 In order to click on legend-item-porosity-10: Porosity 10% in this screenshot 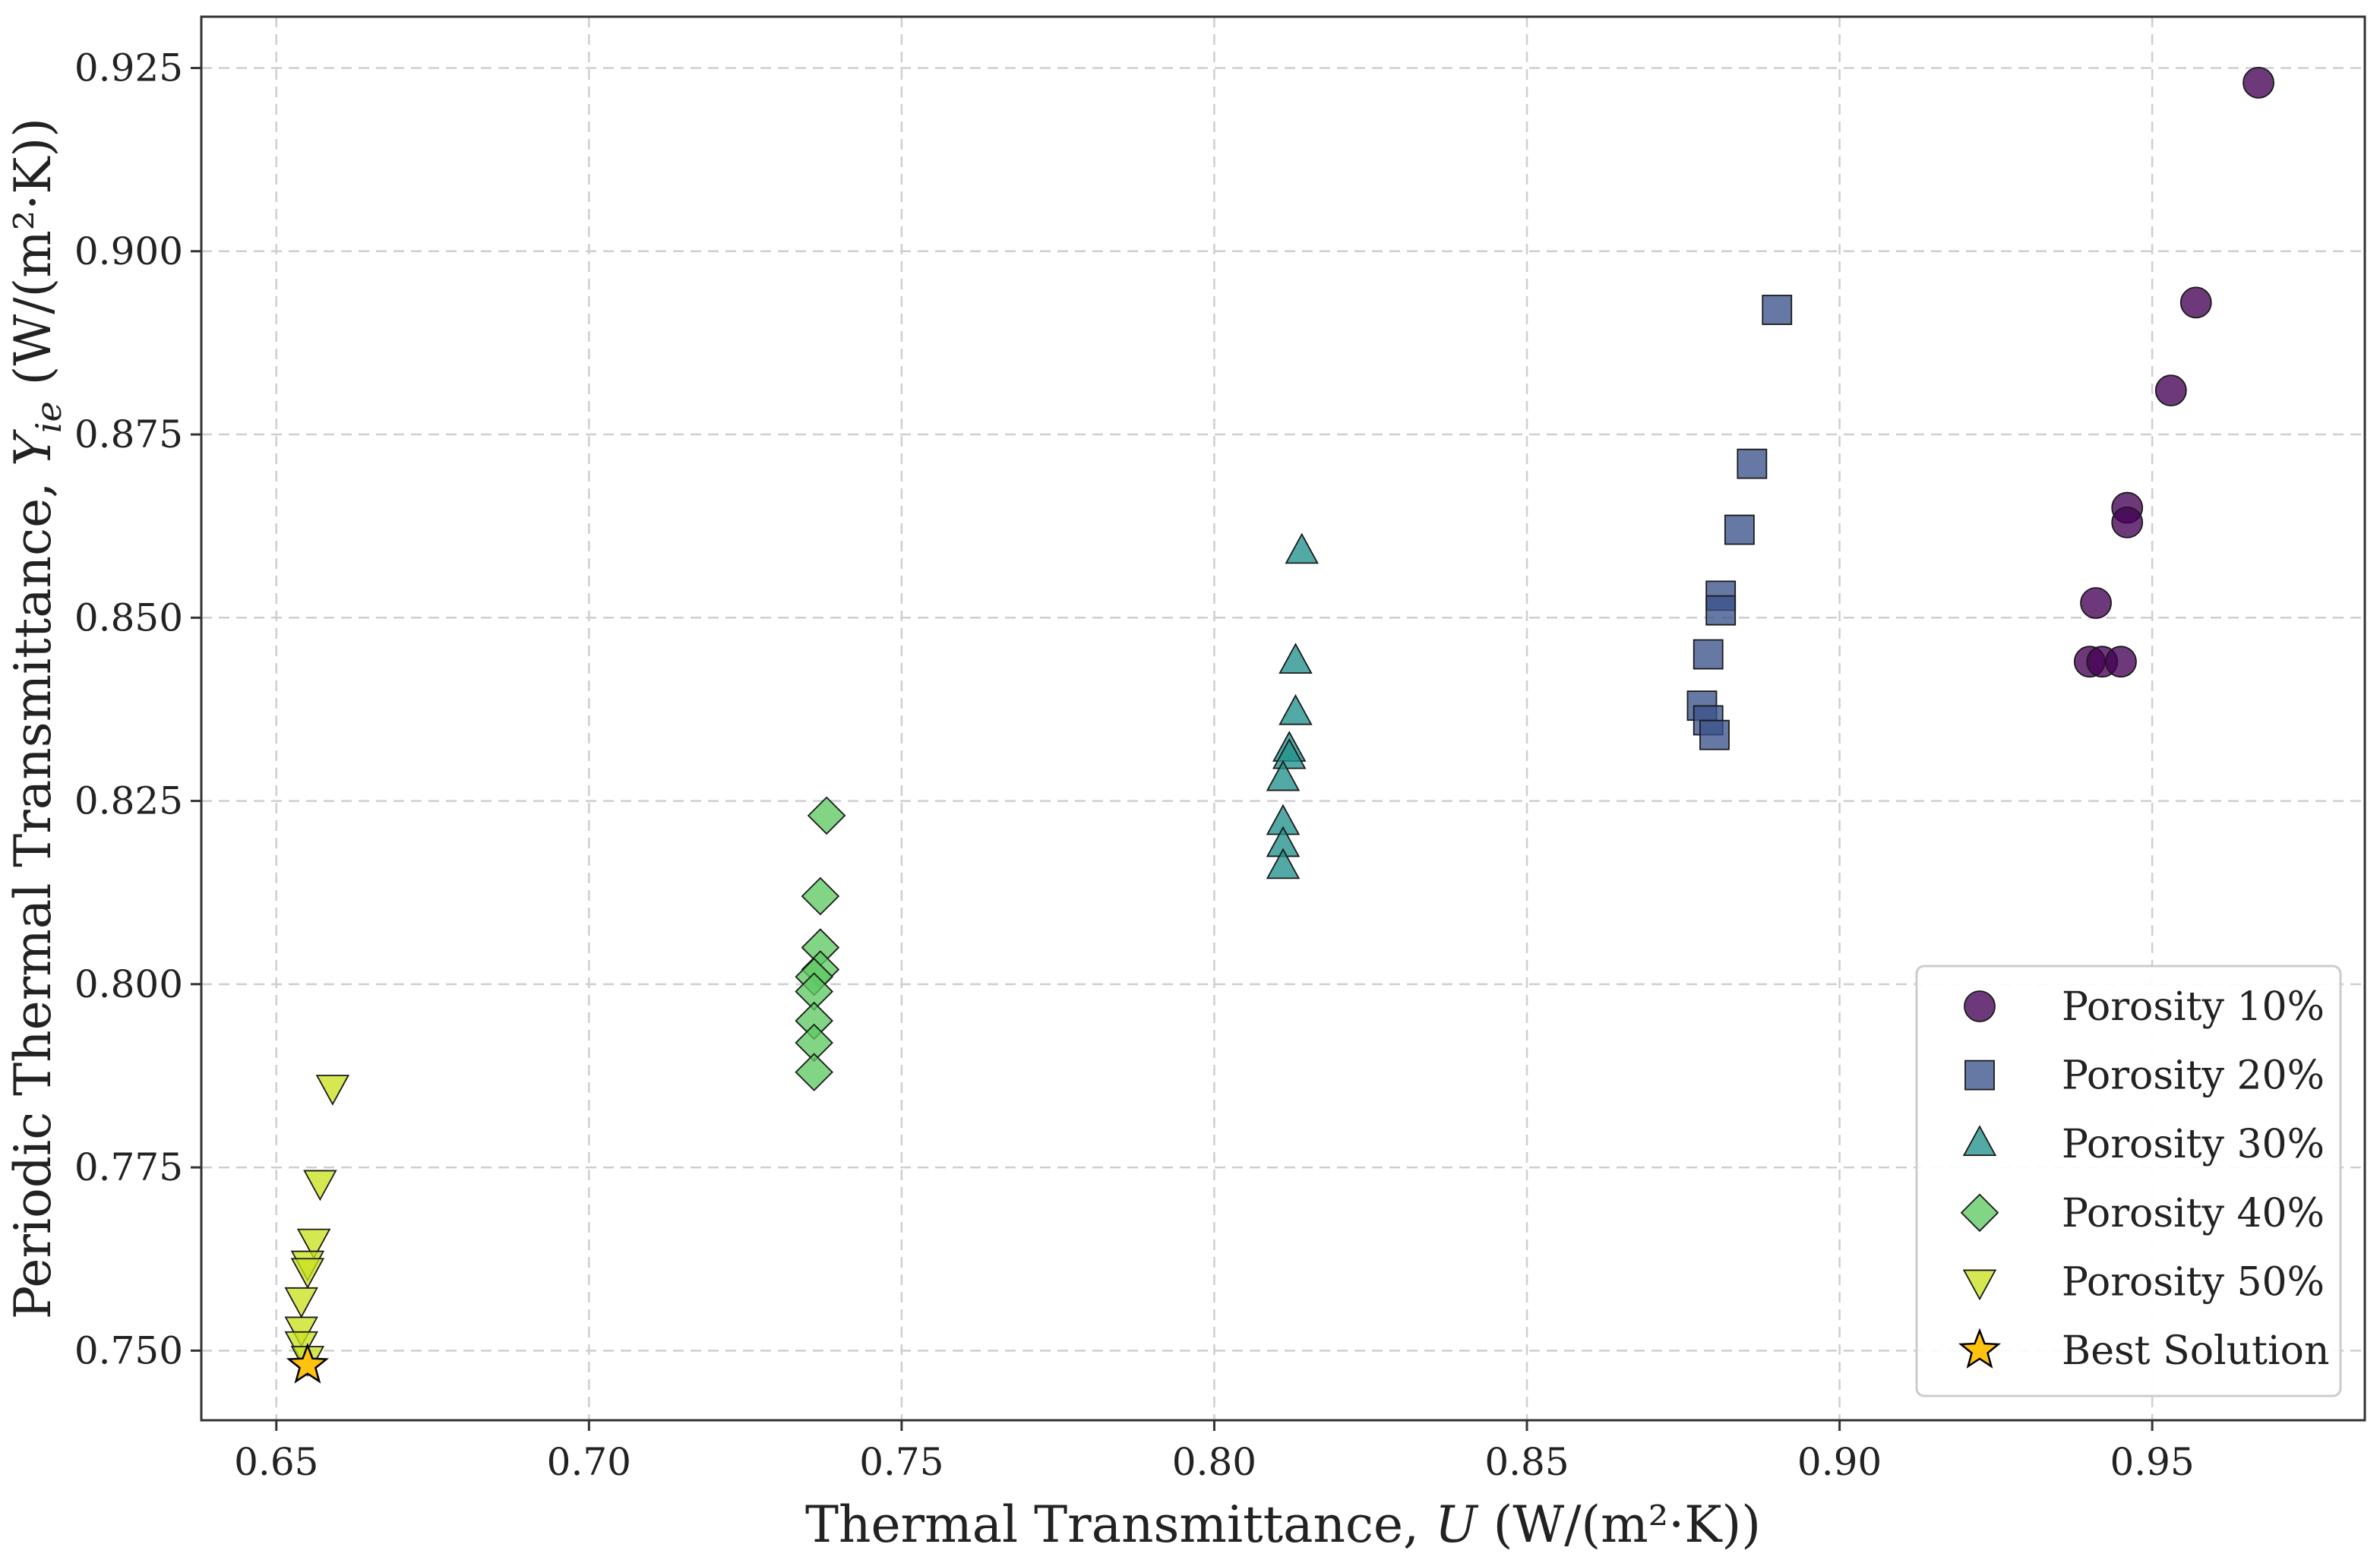, I will do `click(2144, 1007)`.